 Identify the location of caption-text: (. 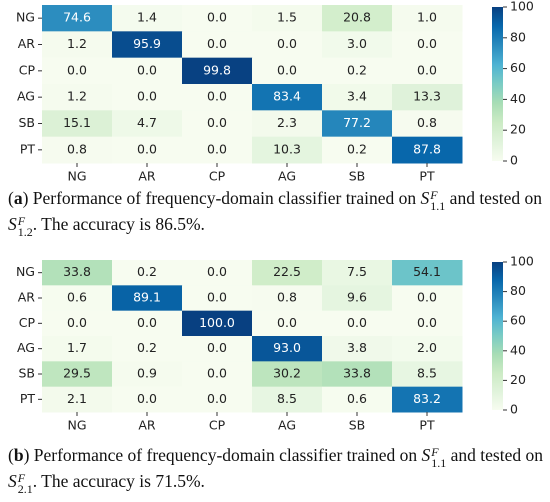
(11, 455).